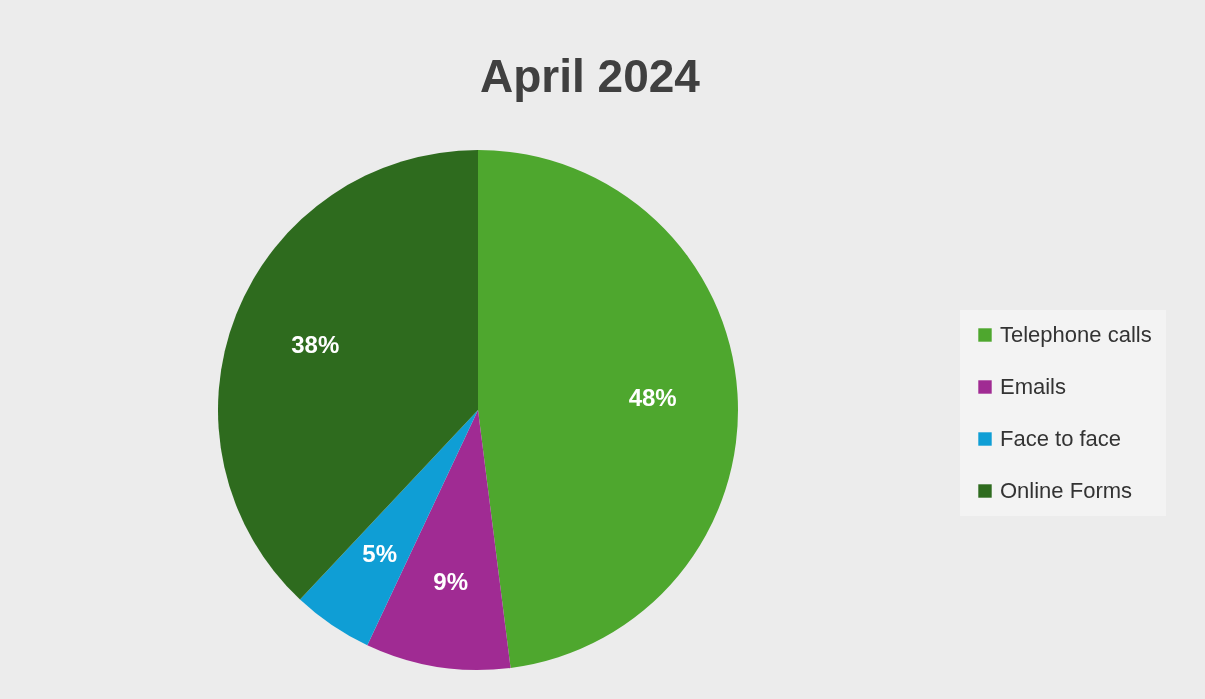 The image size is (1205, 699). Describe the element at coordinates (590, 76) in the screenshot. I see `chart-title: April 2024` at that location.